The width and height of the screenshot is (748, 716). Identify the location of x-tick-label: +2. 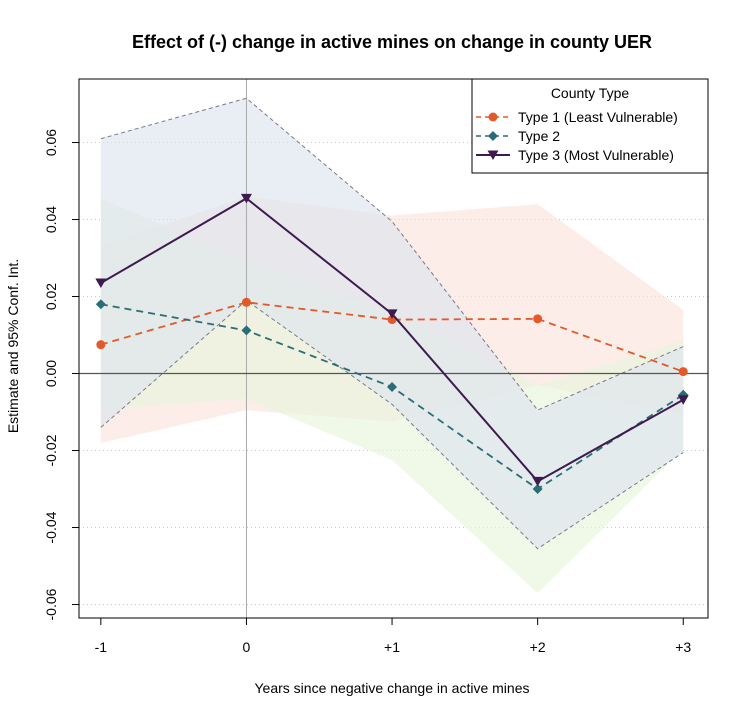
(538, 647).